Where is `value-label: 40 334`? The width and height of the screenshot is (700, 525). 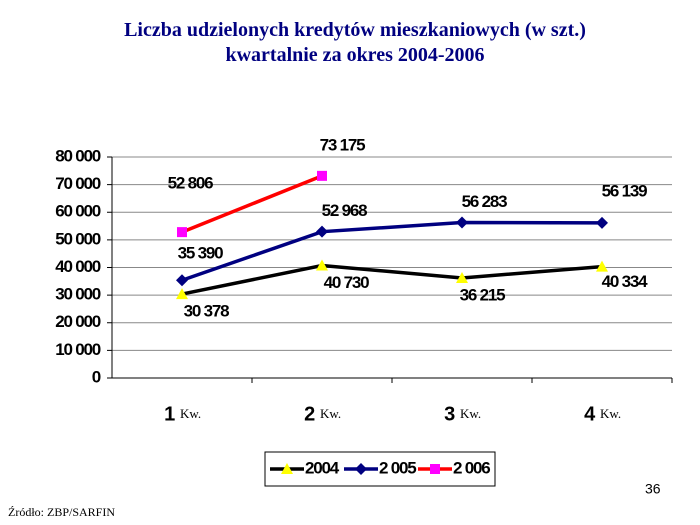
value-label: 40 334 is located at coordinates (625, 281).